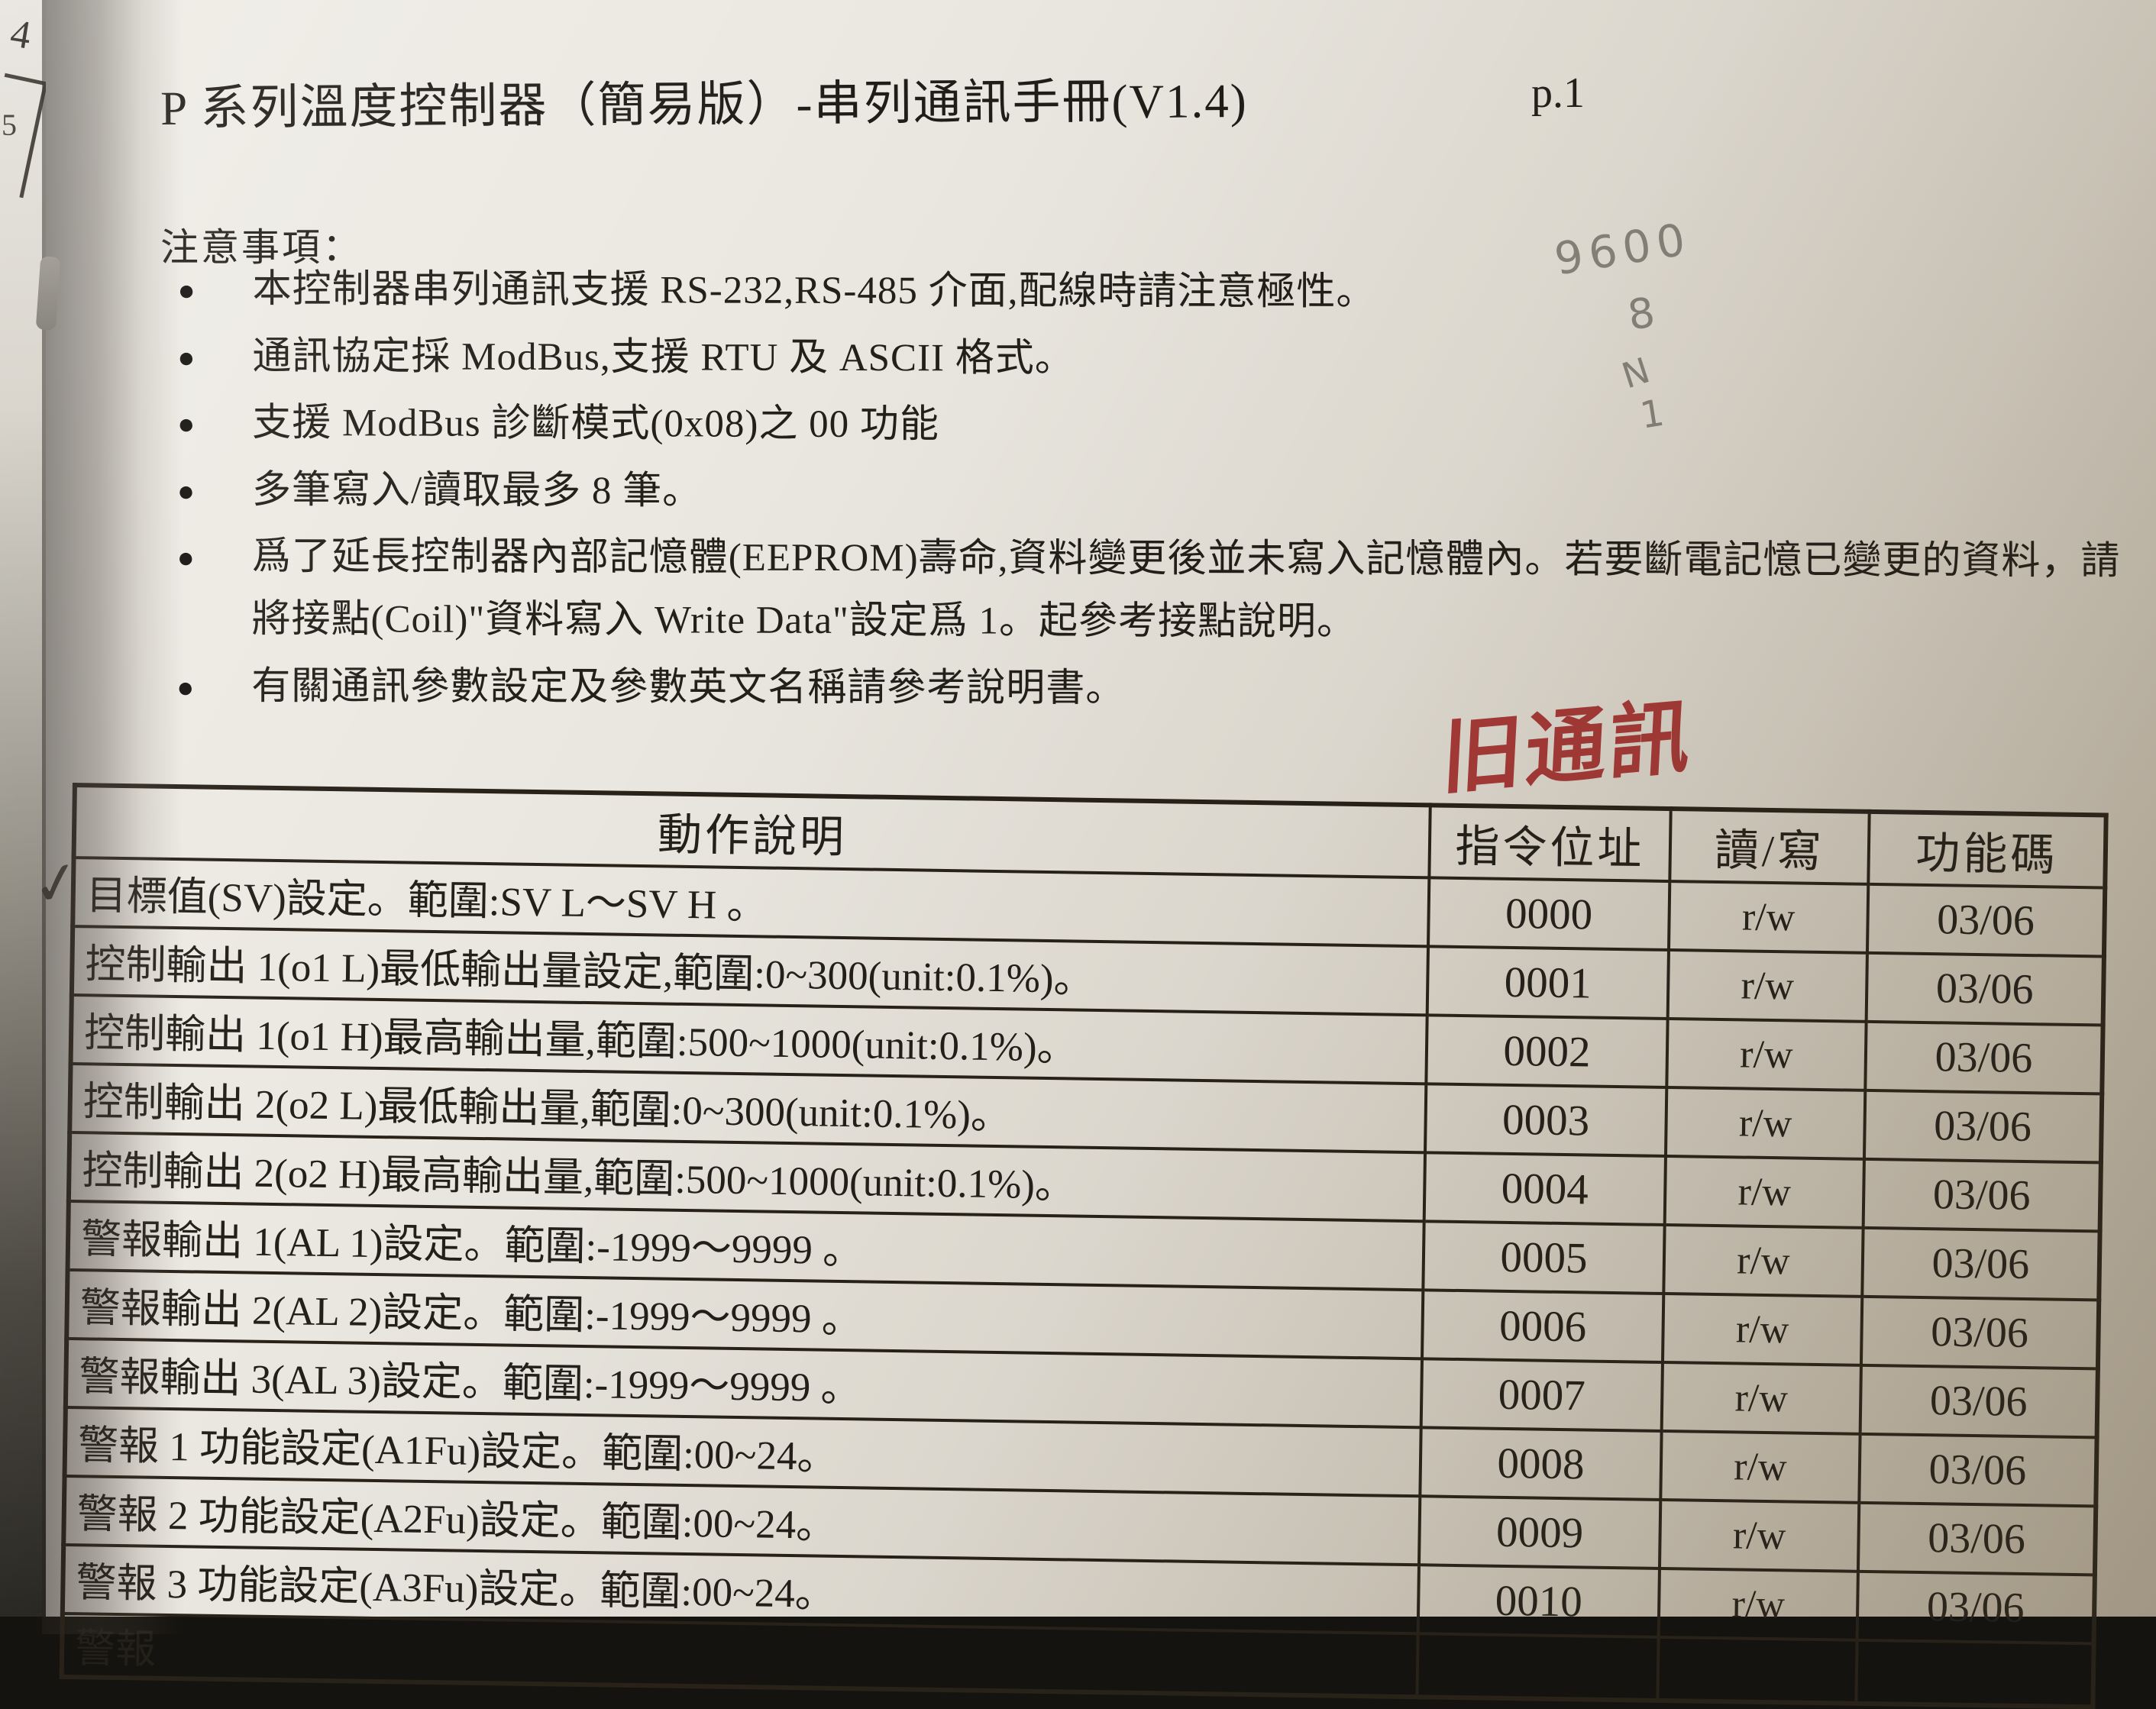 Image resolution: width=2156 pixels, height=1709 pixels. I want to click on cell-address: 0007, so click(1542, 1394).